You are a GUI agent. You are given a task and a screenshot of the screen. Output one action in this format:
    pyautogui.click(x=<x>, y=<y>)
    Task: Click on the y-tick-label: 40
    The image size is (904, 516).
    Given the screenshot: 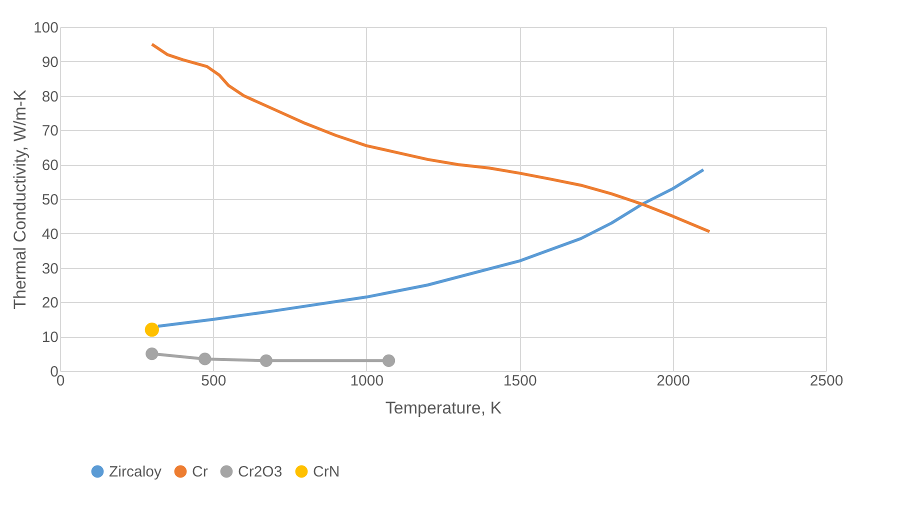 What is the action you would take?
    pyautogui.click(x=50, y=234)
    